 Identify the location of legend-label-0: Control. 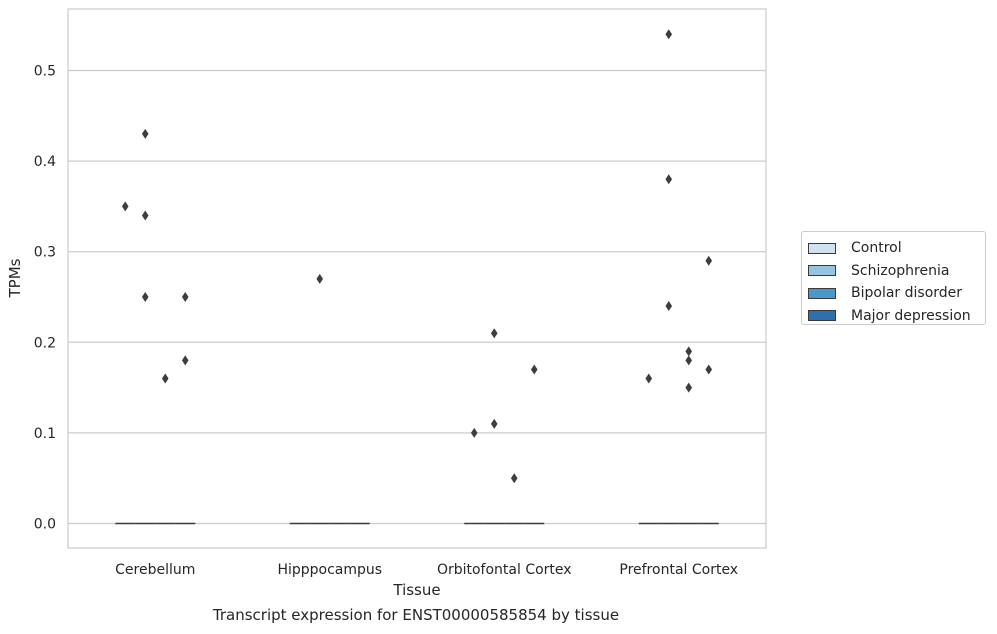
(876, 248).